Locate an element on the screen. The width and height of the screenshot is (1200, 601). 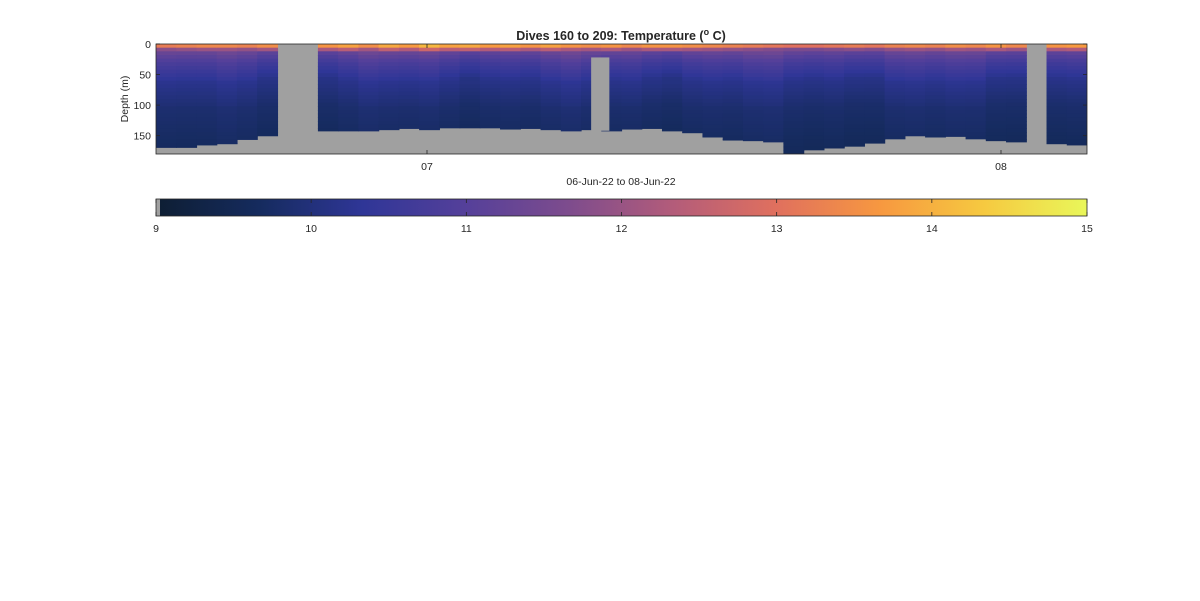
colorbar-ticks: 9 10 11 12 13 14 15 is located at coordinates (623, 217).